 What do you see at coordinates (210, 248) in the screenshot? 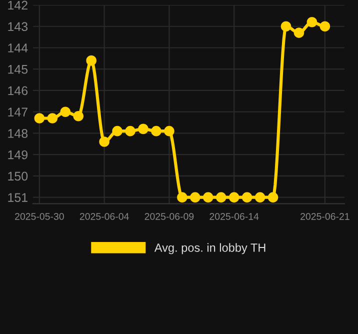
I see `legend-label: Avg. pos. in lobby TH` at bounding box center [210, 248].